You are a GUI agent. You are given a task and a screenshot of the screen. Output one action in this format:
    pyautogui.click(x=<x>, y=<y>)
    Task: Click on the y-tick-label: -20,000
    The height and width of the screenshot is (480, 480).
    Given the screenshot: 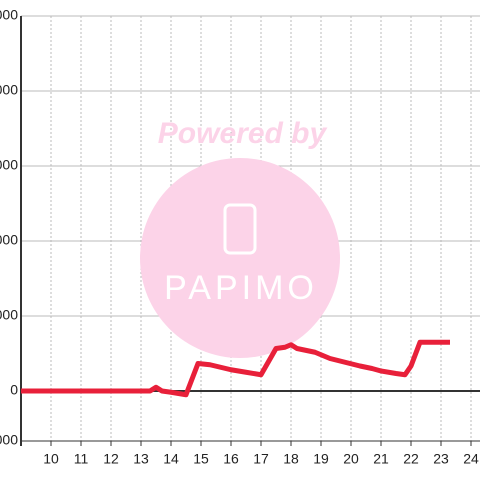 What is the action you would take?
    pyautogui.click(x=9, y=440)
    